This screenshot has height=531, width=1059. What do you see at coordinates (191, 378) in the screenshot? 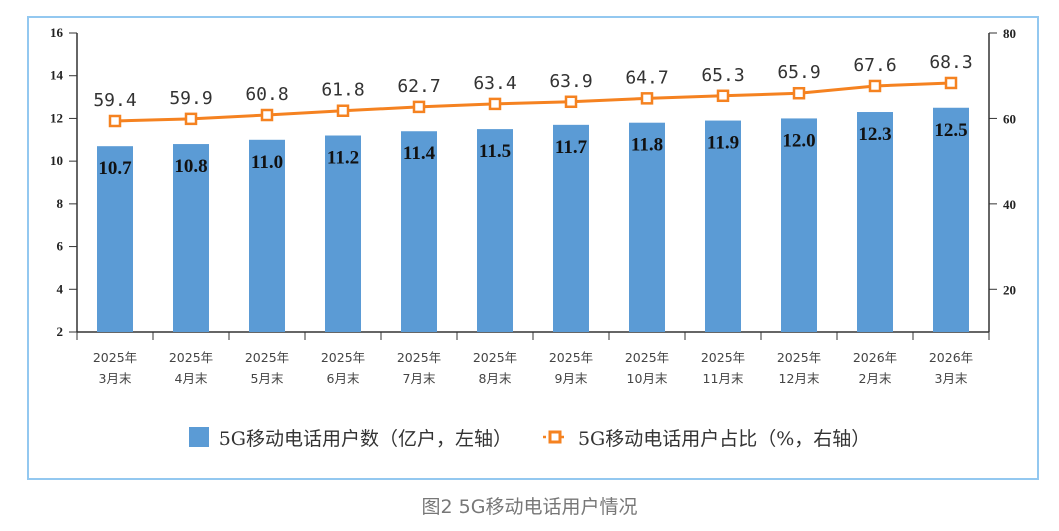
I see `x-axis-category-label-month: 4月末` at bounding box center [191, 378].